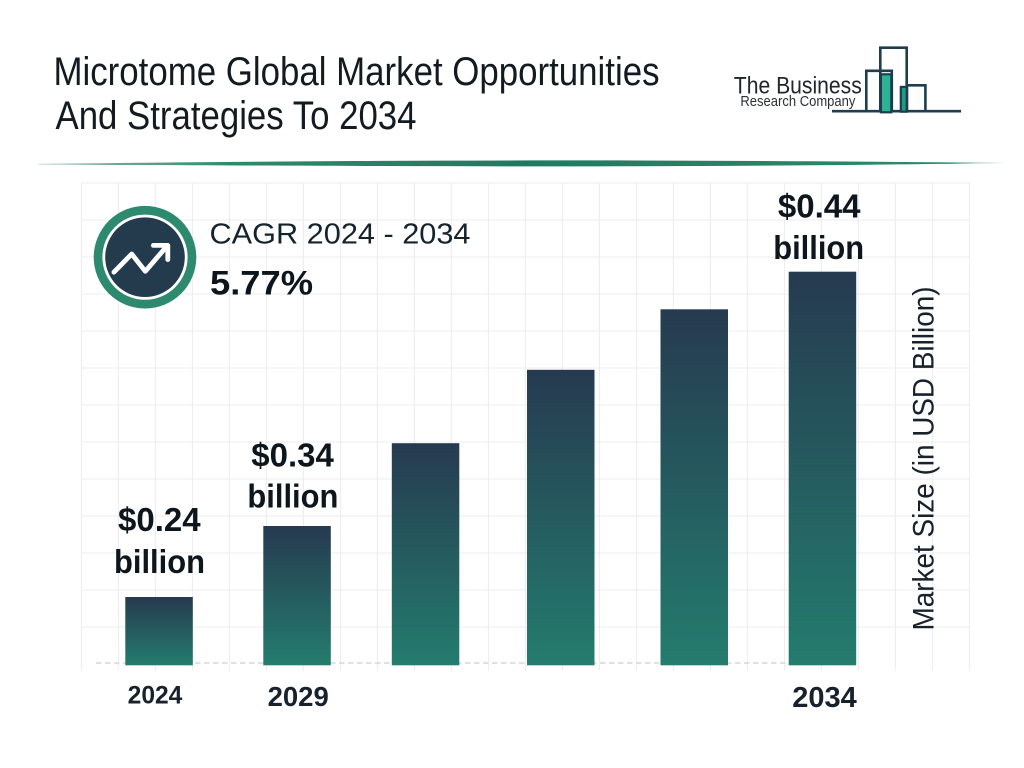  I want to click on svg-text: And Strategies To 2034, so click(236, 116).